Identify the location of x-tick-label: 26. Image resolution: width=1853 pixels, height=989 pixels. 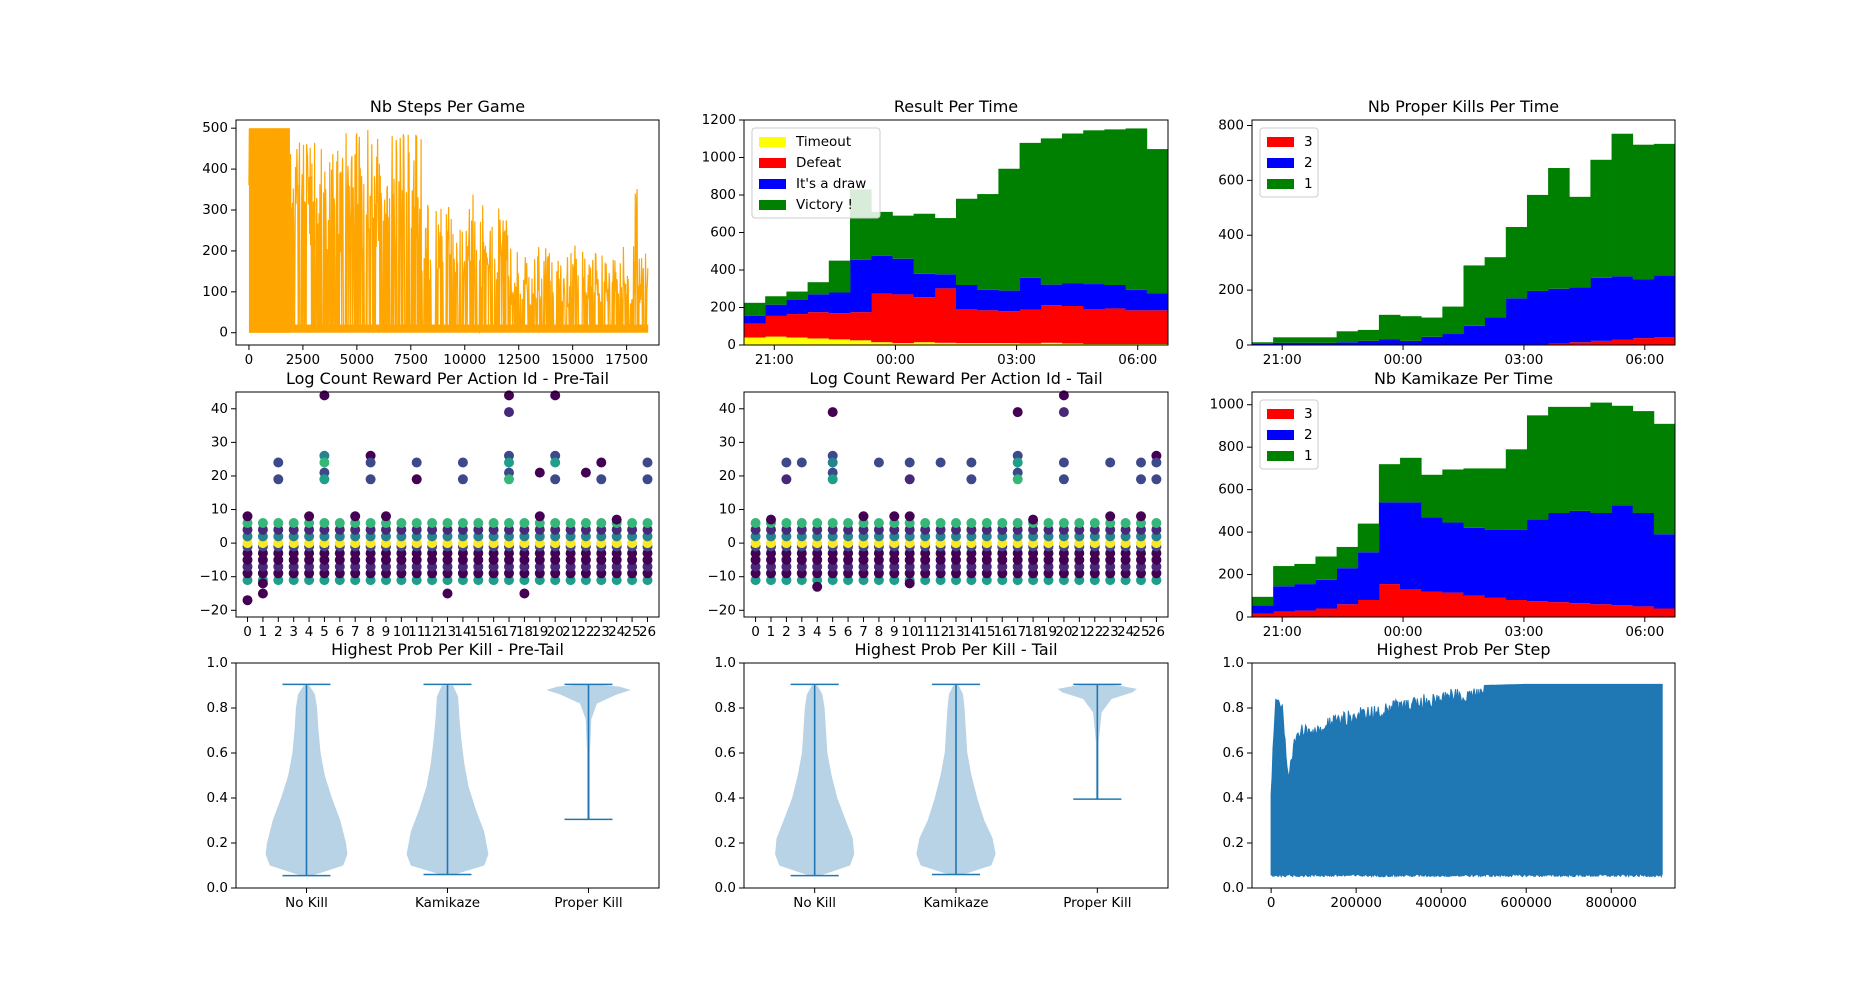
(647, 632).